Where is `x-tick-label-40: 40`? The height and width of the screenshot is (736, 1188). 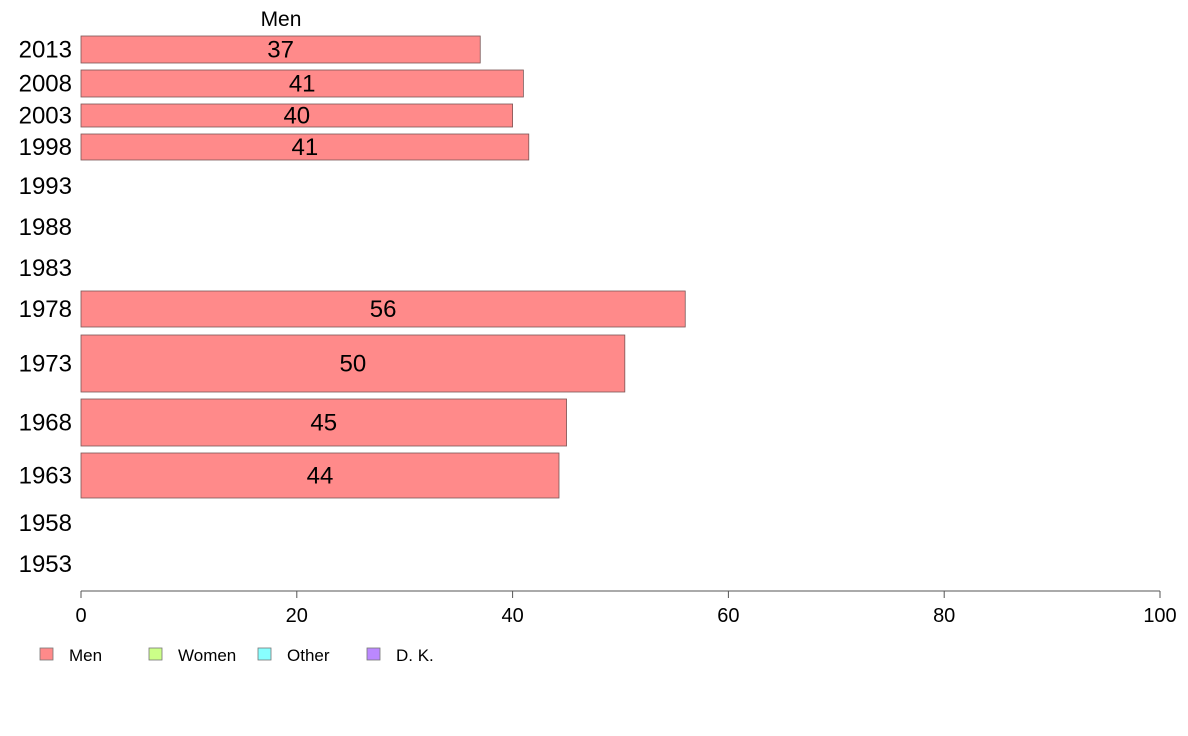
x-tick-label-40: 40 is located at coordinates (512, 616).